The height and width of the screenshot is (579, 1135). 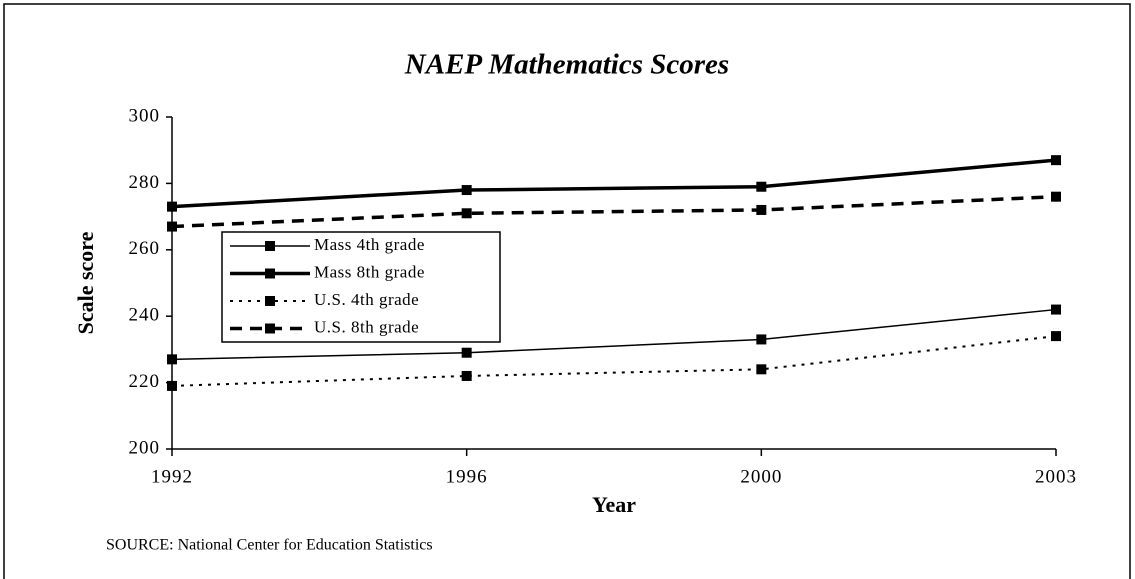 What do you see at coordinates (566, 65) in the screenshot?
I see `chart-title: NAEP Mathematics Scores` at bounding box center [566, 65].